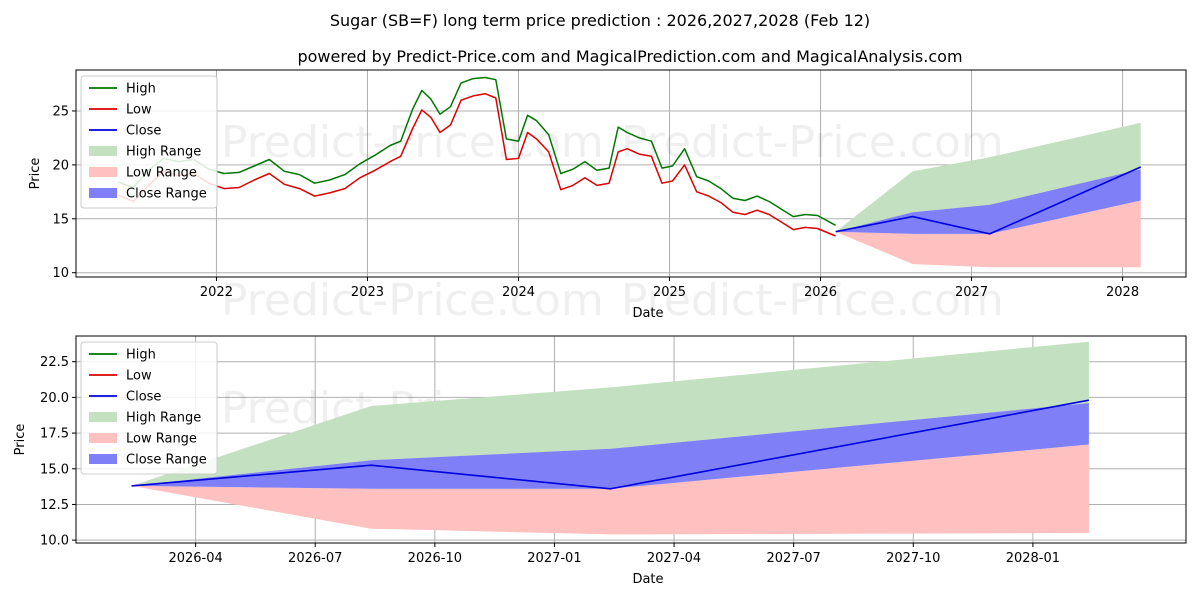 The image size is (1200, 600). Describe the element at coordinates (674, 558) in the screenshot. I see `x-tick-label: 2027-04` at that location.